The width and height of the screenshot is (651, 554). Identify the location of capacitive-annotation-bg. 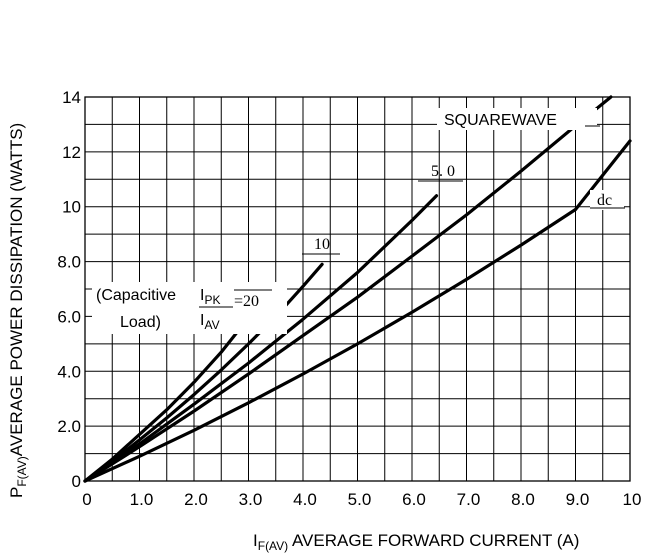
(189, 308).